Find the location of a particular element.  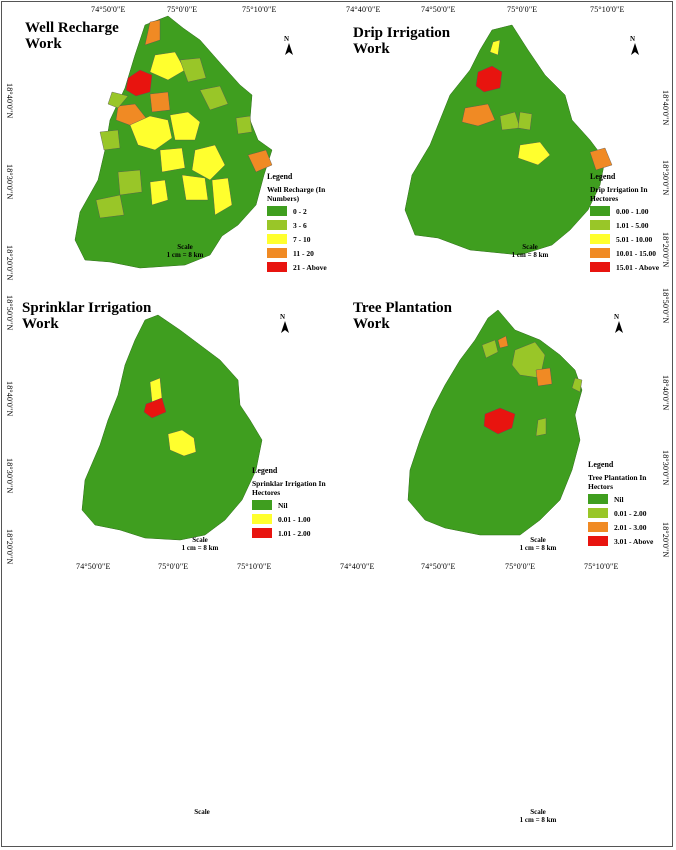

map-title-tree-plantation: Tree Plantation Work is located at coordinates (403, 316).